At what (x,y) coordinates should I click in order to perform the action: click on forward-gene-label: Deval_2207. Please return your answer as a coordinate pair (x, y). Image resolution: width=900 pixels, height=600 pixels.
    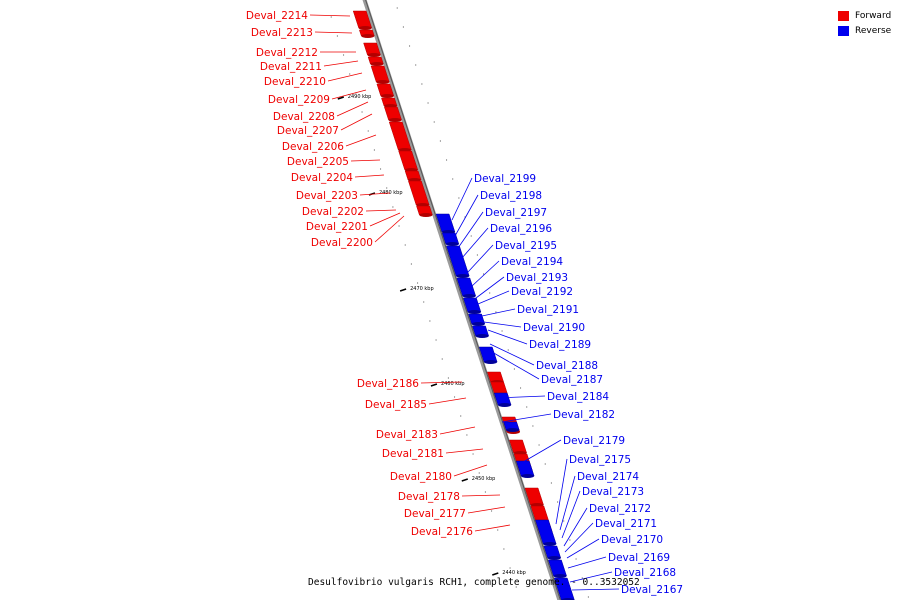
    Looking at the image, I should click on (308, 131).